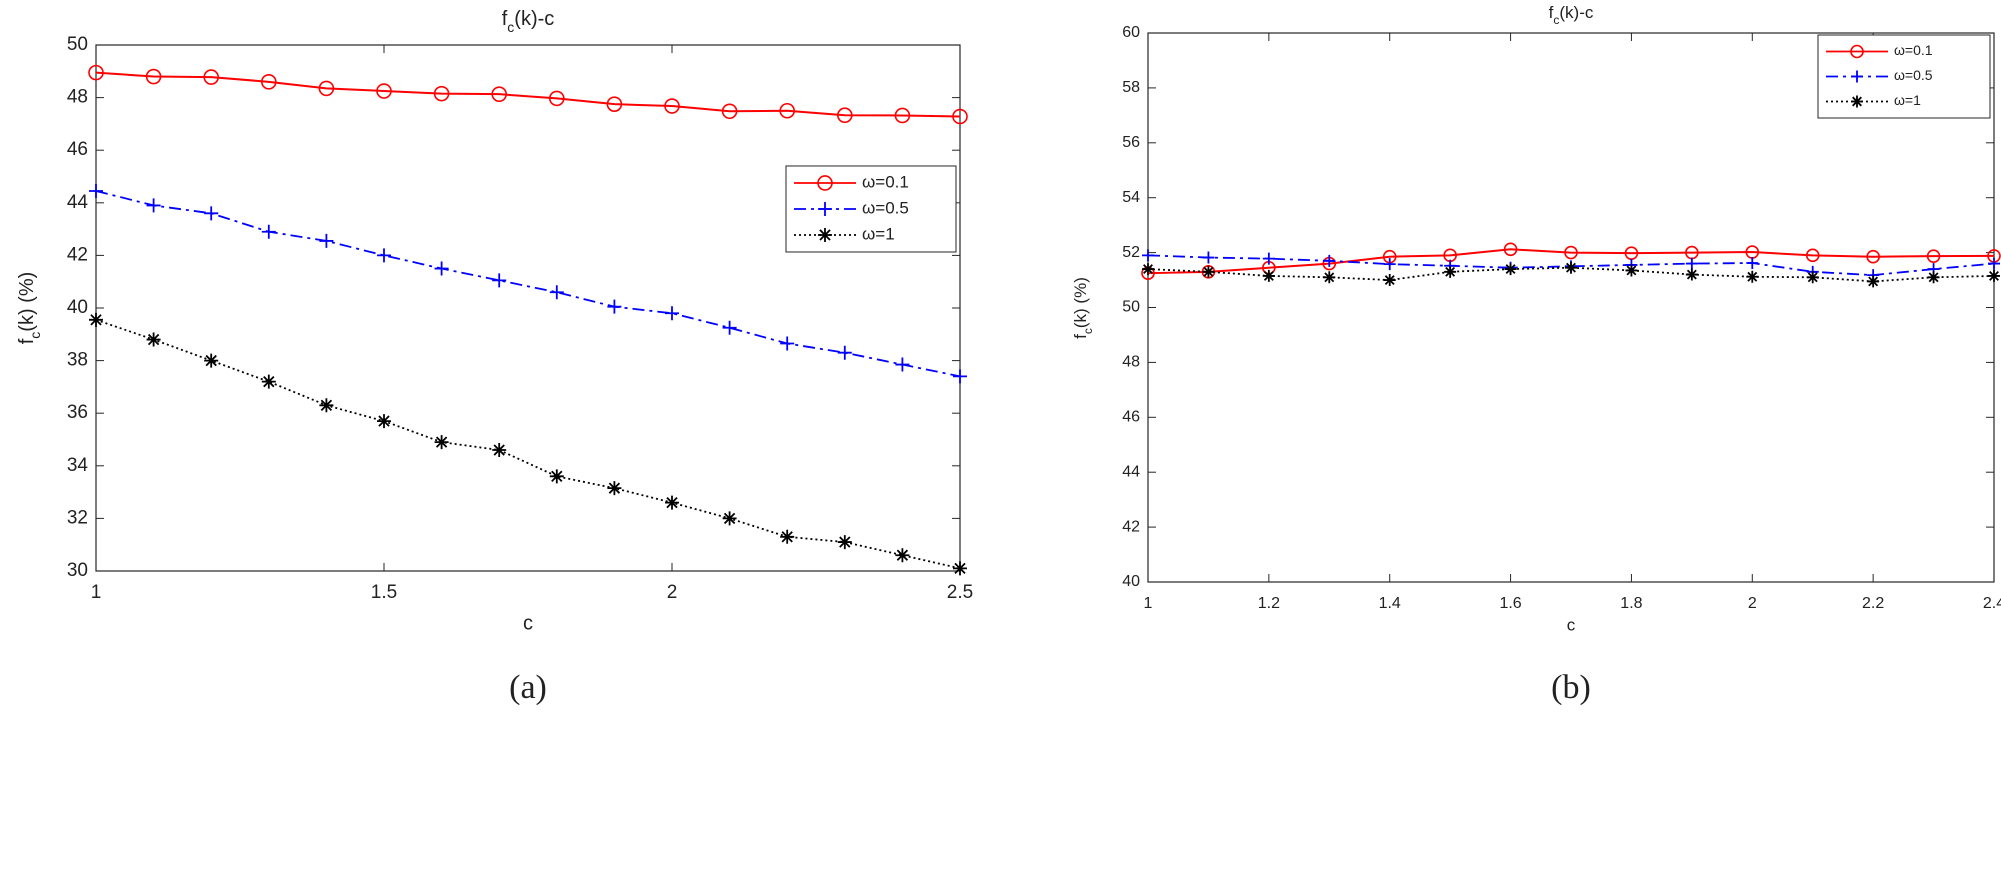 The image size is (2001, 879). What do you see at coordinates (1873, 603) in the screenshot?
I see `x-tick-label: 2.2` at bounding box center [1873, 603].